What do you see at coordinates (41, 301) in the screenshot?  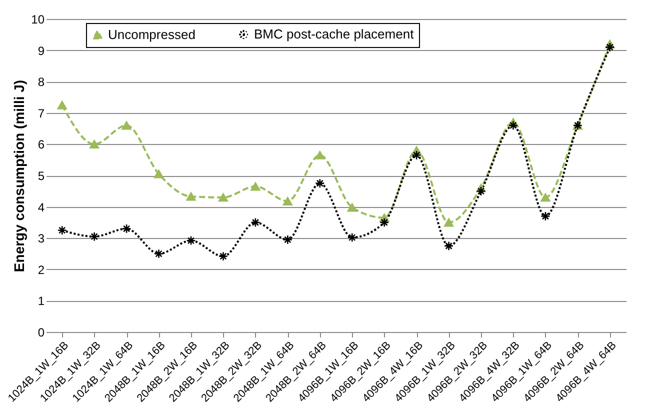 I see `y-tick-label: 1` at bounding box center [41, 301].